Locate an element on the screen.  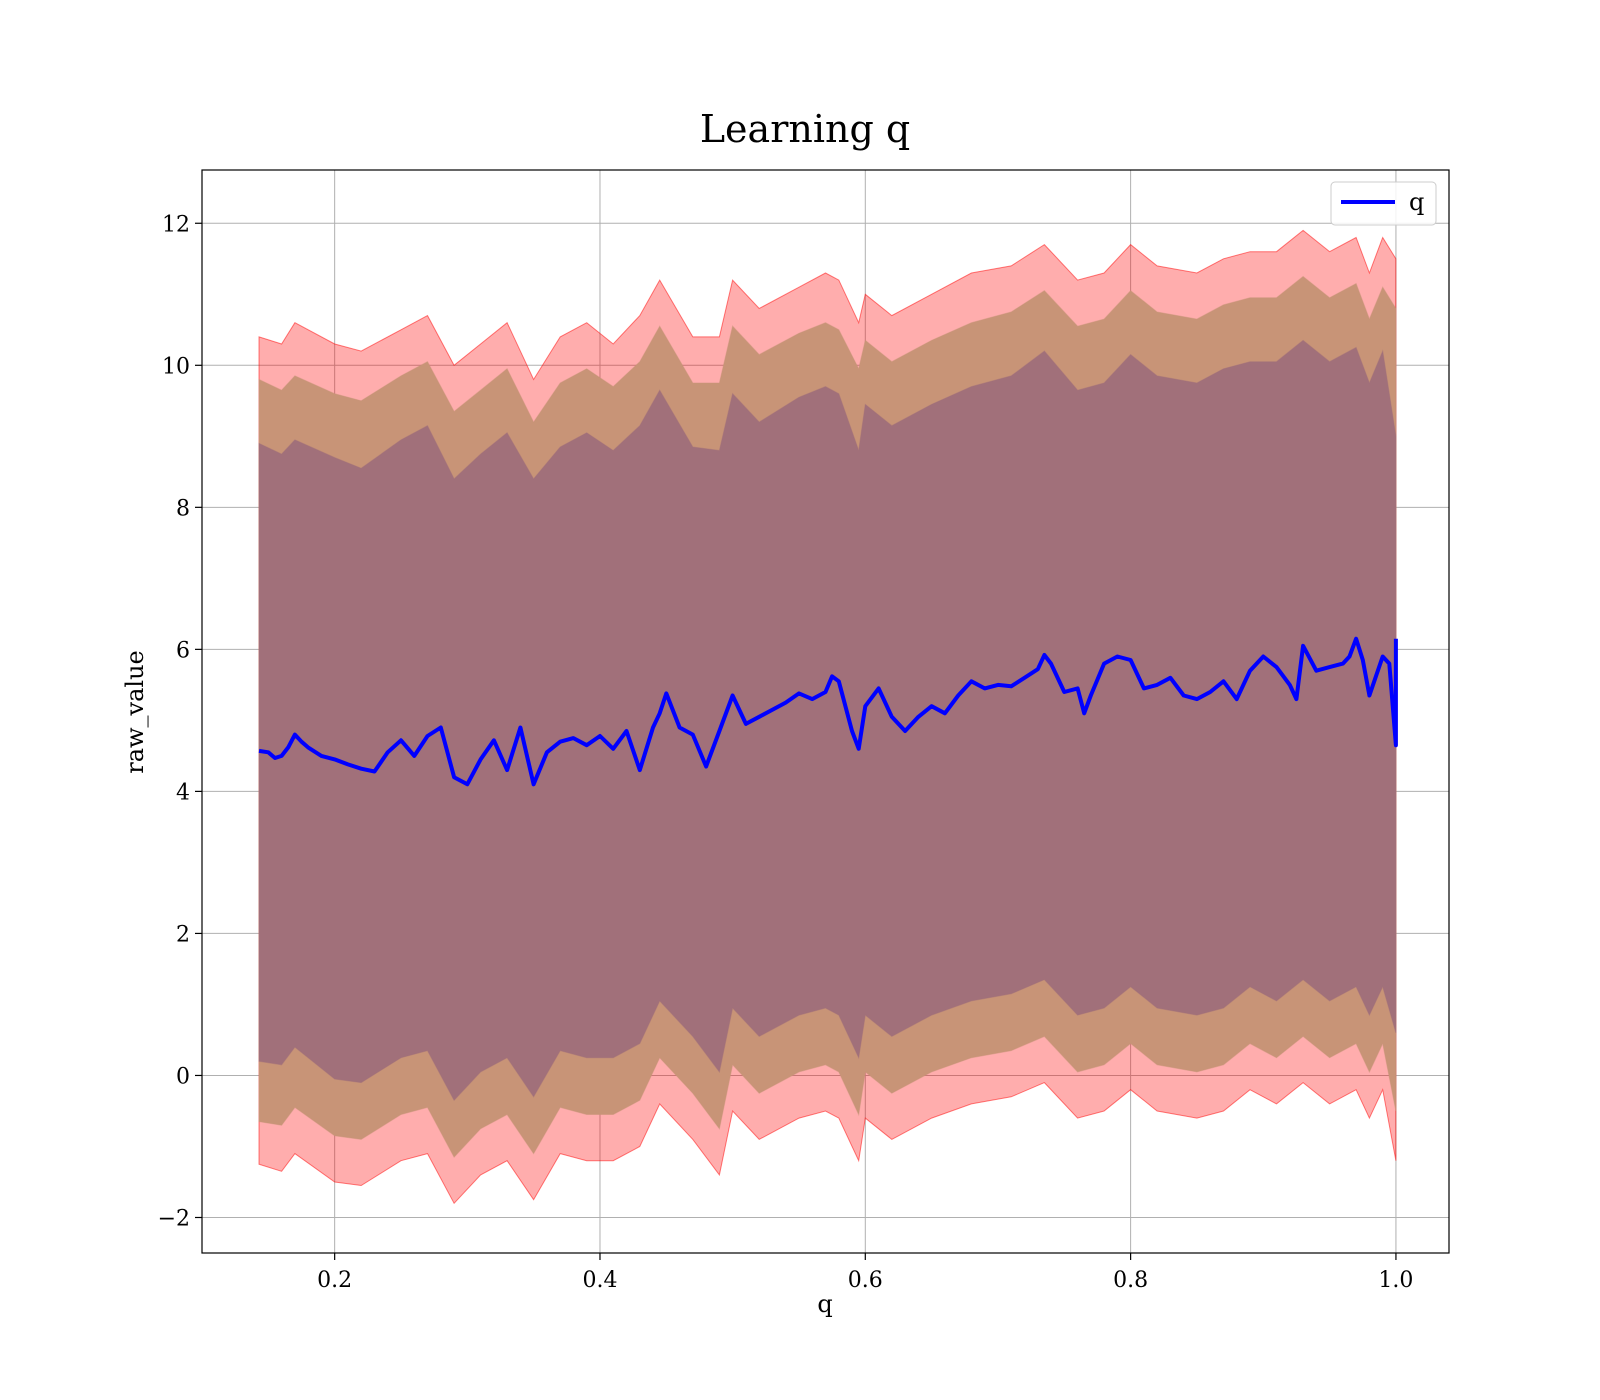
y-tick-label-5: 8 is located at coordinates (183, 508).